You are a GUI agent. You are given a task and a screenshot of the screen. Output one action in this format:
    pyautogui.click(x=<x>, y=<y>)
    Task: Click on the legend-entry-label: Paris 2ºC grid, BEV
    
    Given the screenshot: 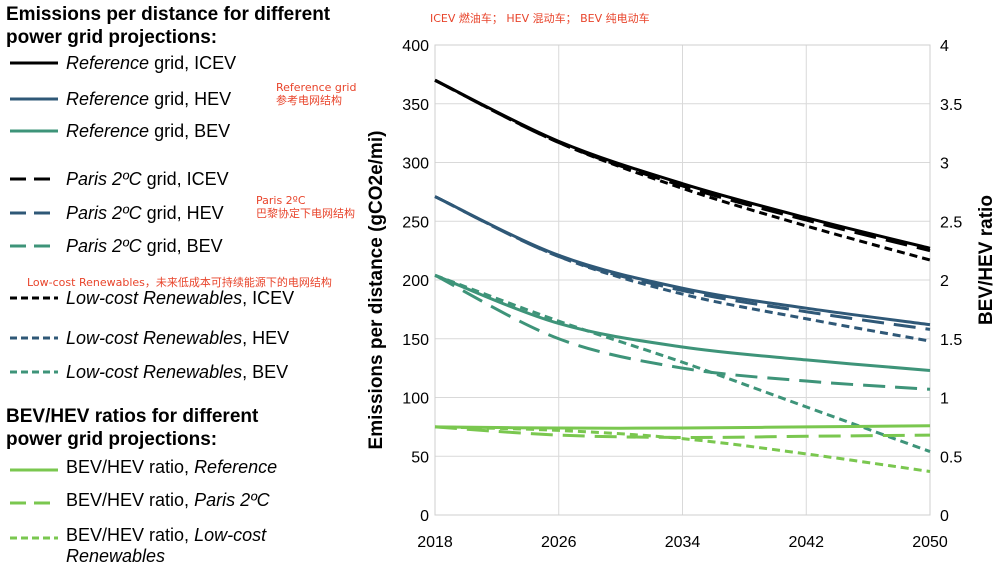 What is the action you would take?
    pyautogui.click(x=144, y=245)
    